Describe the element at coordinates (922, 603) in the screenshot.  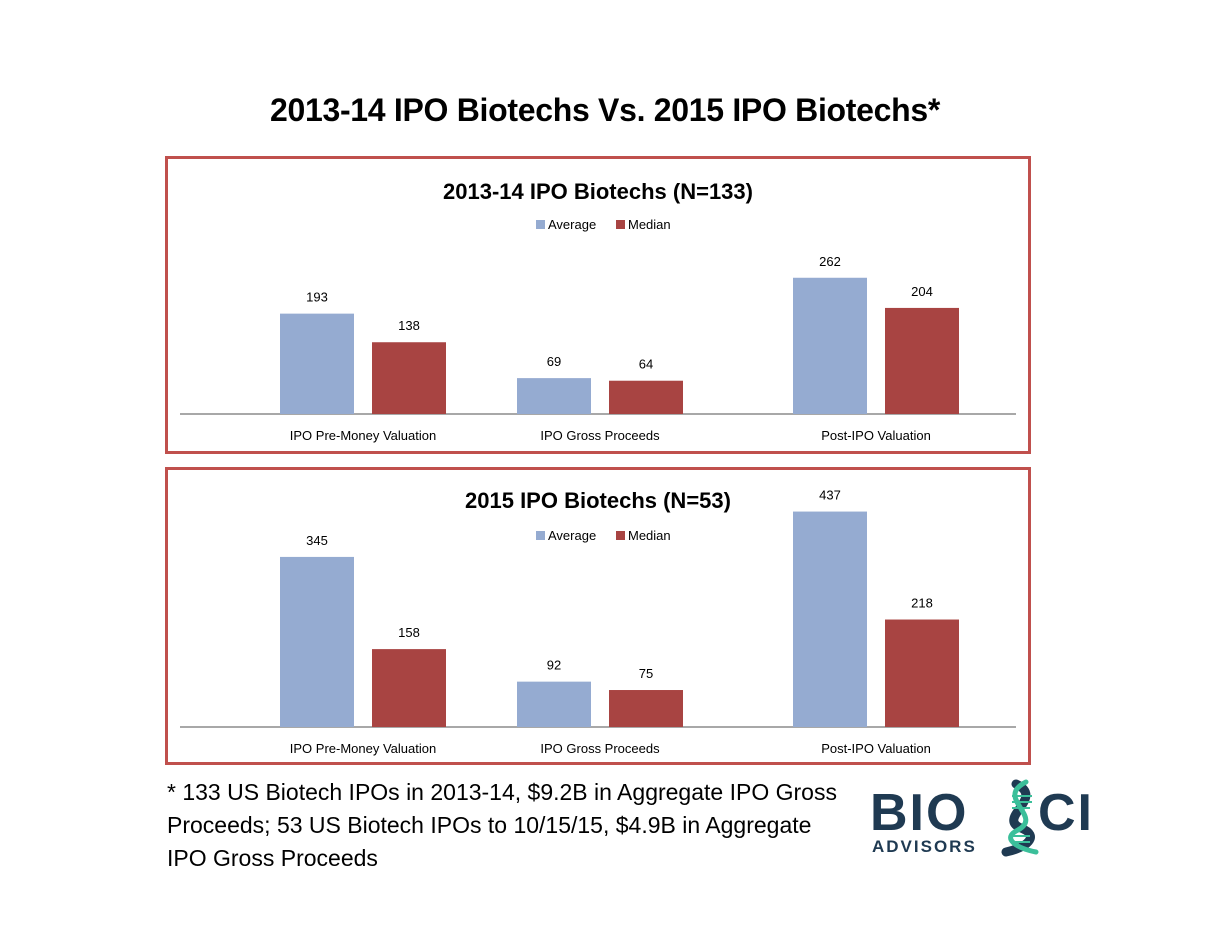
I see `data-label: 218` at that location.